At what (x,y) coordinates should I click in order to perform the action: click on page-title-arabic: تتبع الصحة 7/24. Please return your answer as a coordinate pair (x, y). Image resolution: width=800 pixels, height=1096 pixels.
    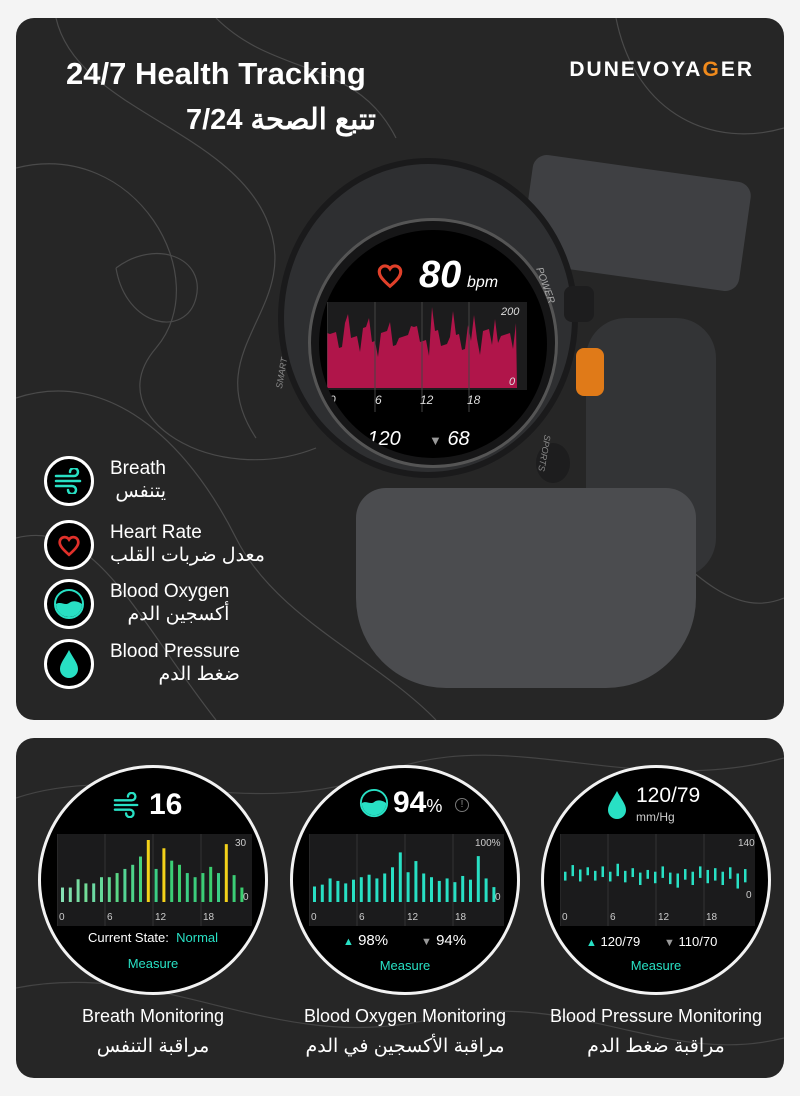
    Looking at the image, I should click on (281, 120).